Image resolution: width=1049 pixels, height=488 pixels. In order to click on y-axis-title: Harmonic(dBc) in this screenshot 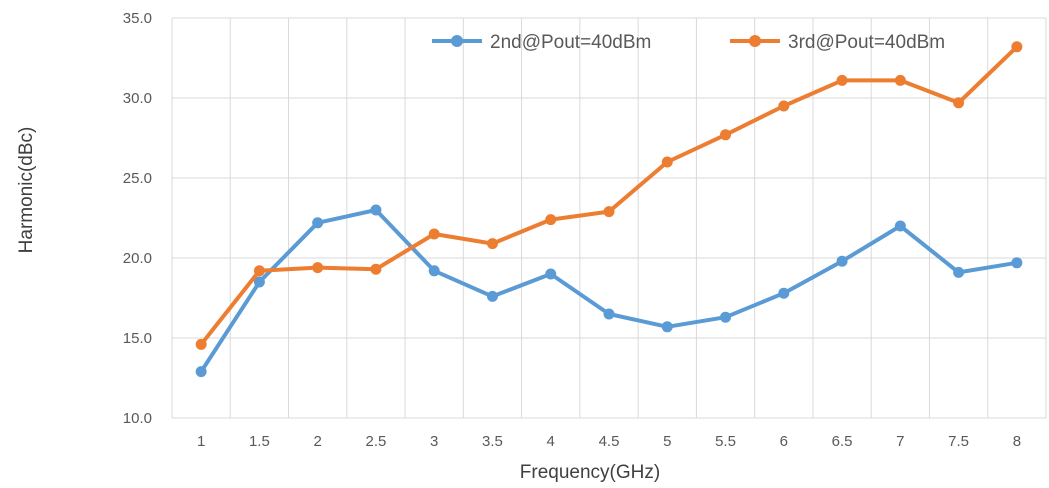, I will do `click(26, 190)`.